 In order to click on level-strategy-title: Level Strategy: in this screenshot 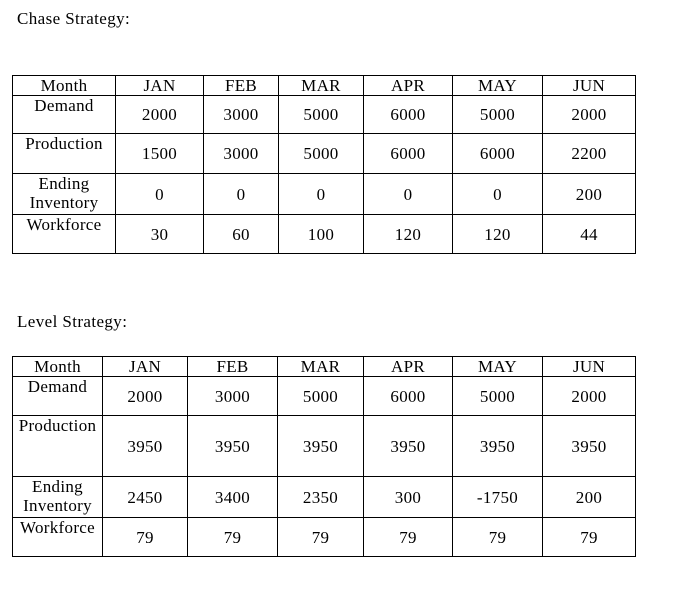, I will do `click(72, 321)`.